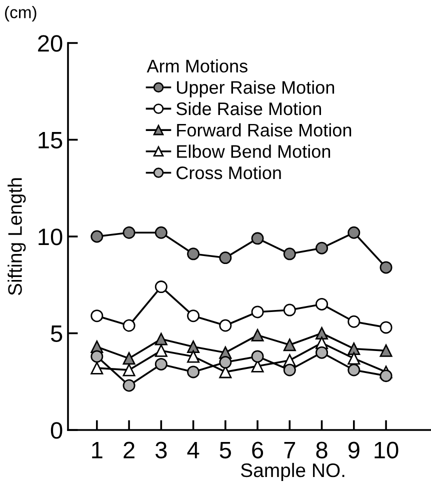 This screenshot has width=431, height=484. What do you see at coordinates (50, 140) in the screenshot?
I see `y-tick-label: 15` at bounding box center [50, 140].